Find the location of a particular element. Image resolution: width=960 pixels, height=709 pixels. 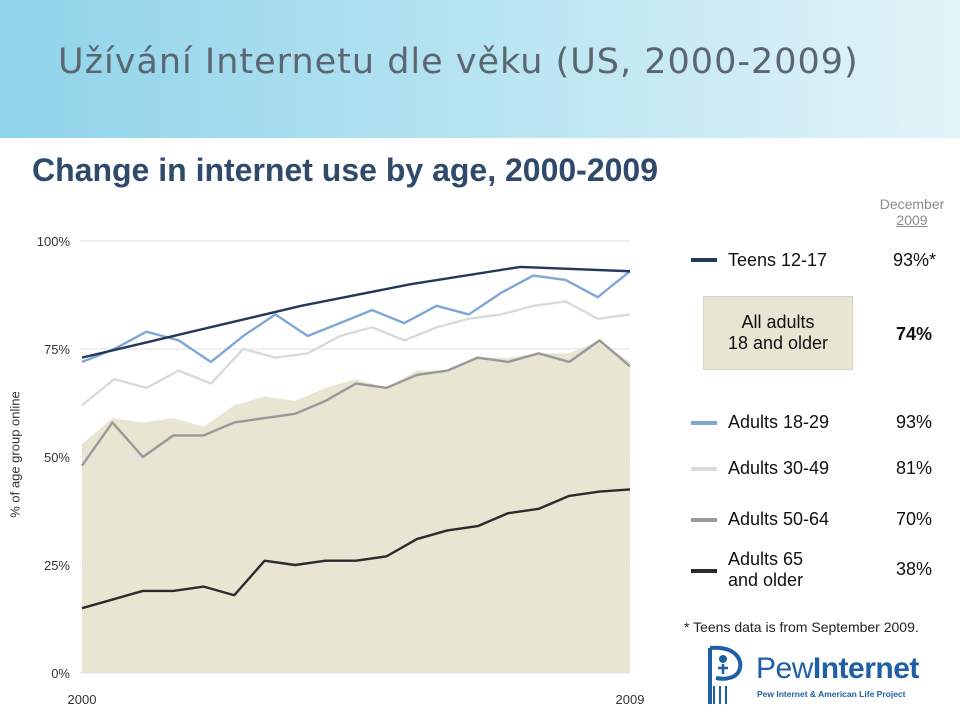

legend-label-adults-65: Adults 65 and older is located at coordinates (765, 570).